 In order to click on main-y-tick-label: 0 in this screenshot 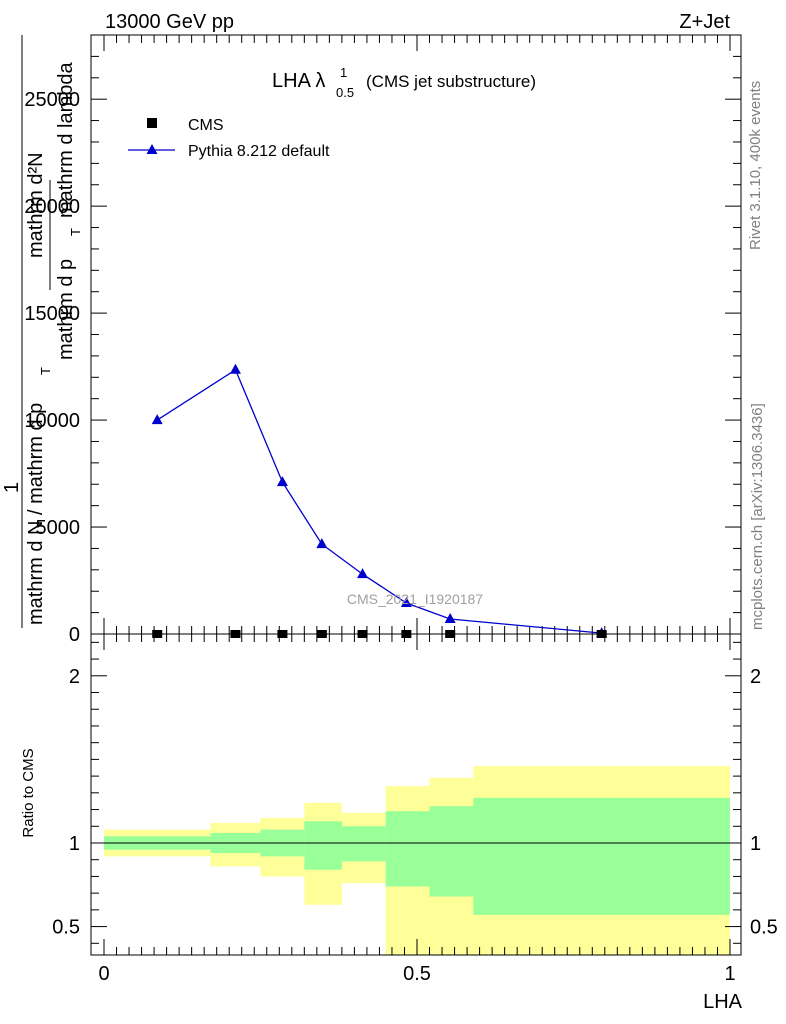, I will do `click(74, 635)`.